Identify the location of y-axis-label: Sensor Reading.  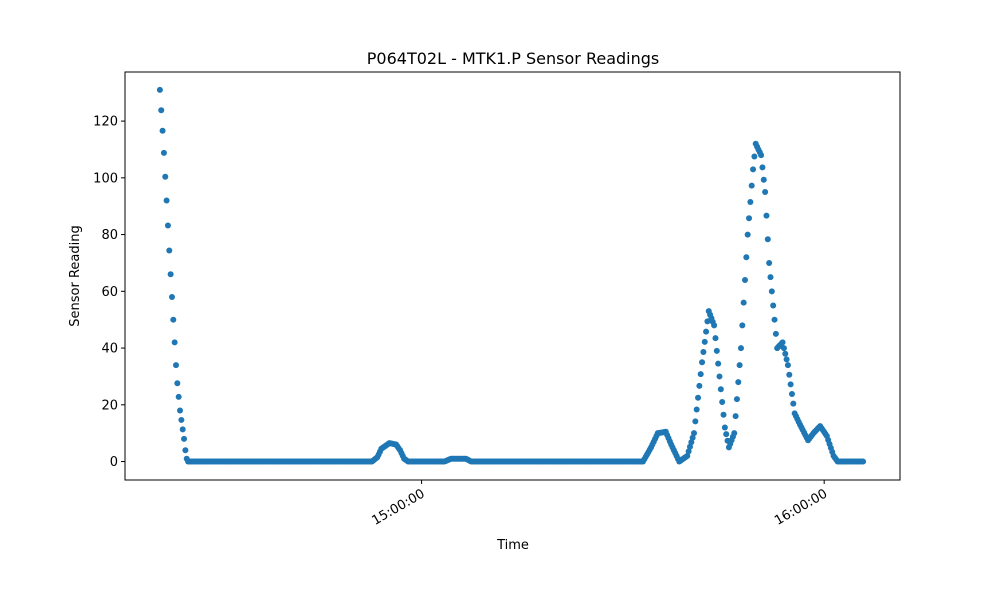
(75, 275).